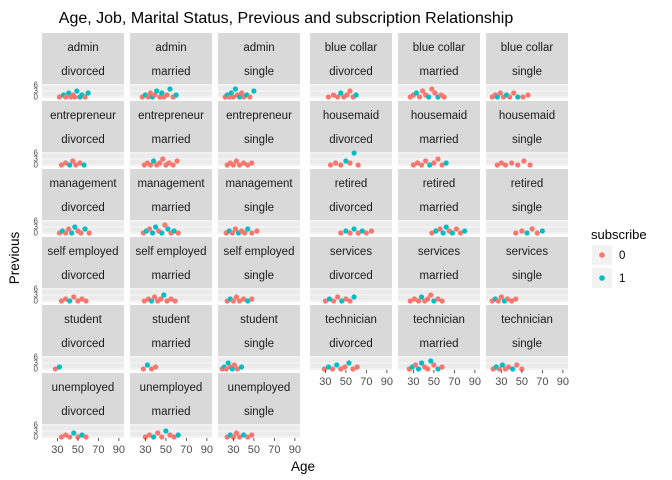 This screenshot has width=672, height=480. Describe the element at coordinates (259, 66) in the screenshot. I see `facet-panel: admin single` at that location.